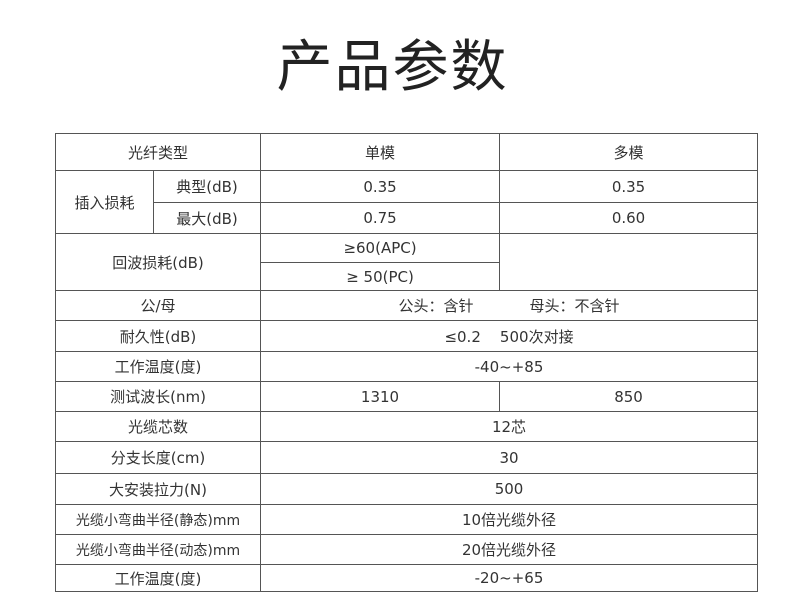 The width and height of the screenshot is (785, 614). I want to click on branch-length-label: 分支长度(cm), so click(158, 457).